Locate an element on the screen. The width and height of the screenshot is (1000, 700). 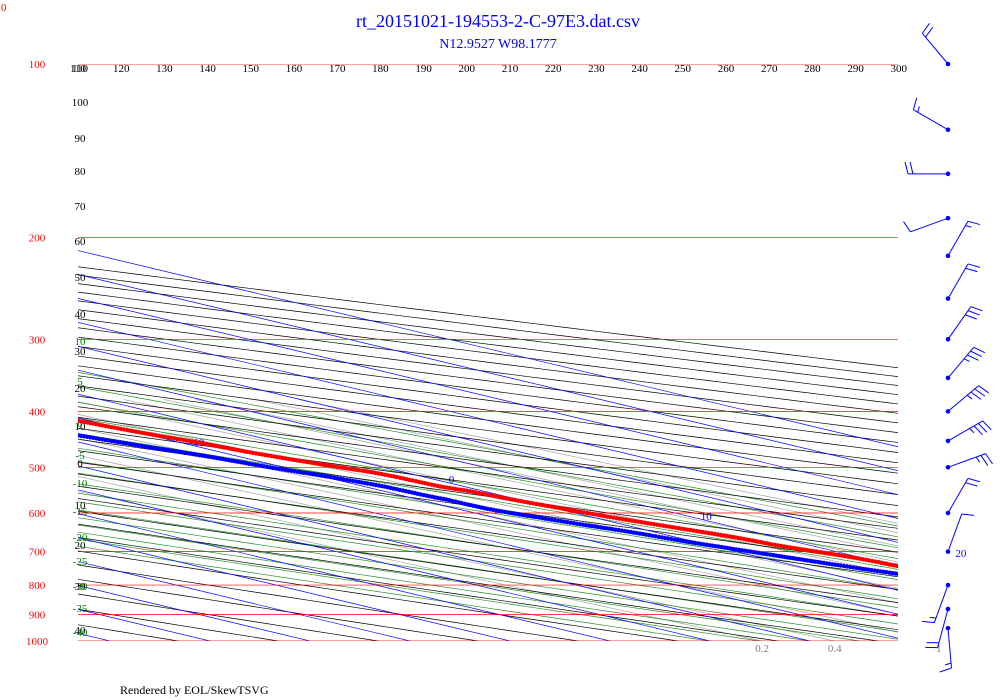
height-label: 20 is located at coordinates (81, 546).